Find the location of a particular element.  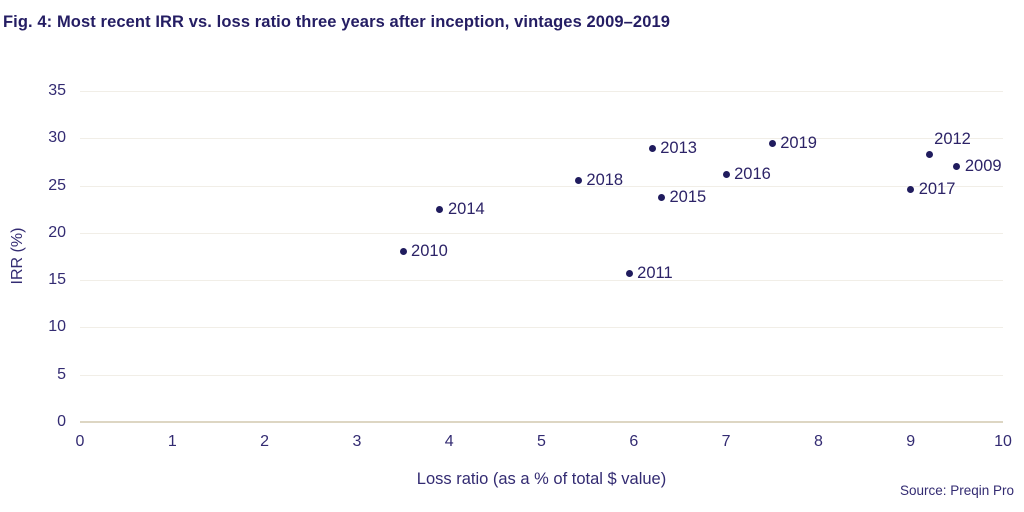

y-tick-label: 20 is located at coordinates (57, 232).